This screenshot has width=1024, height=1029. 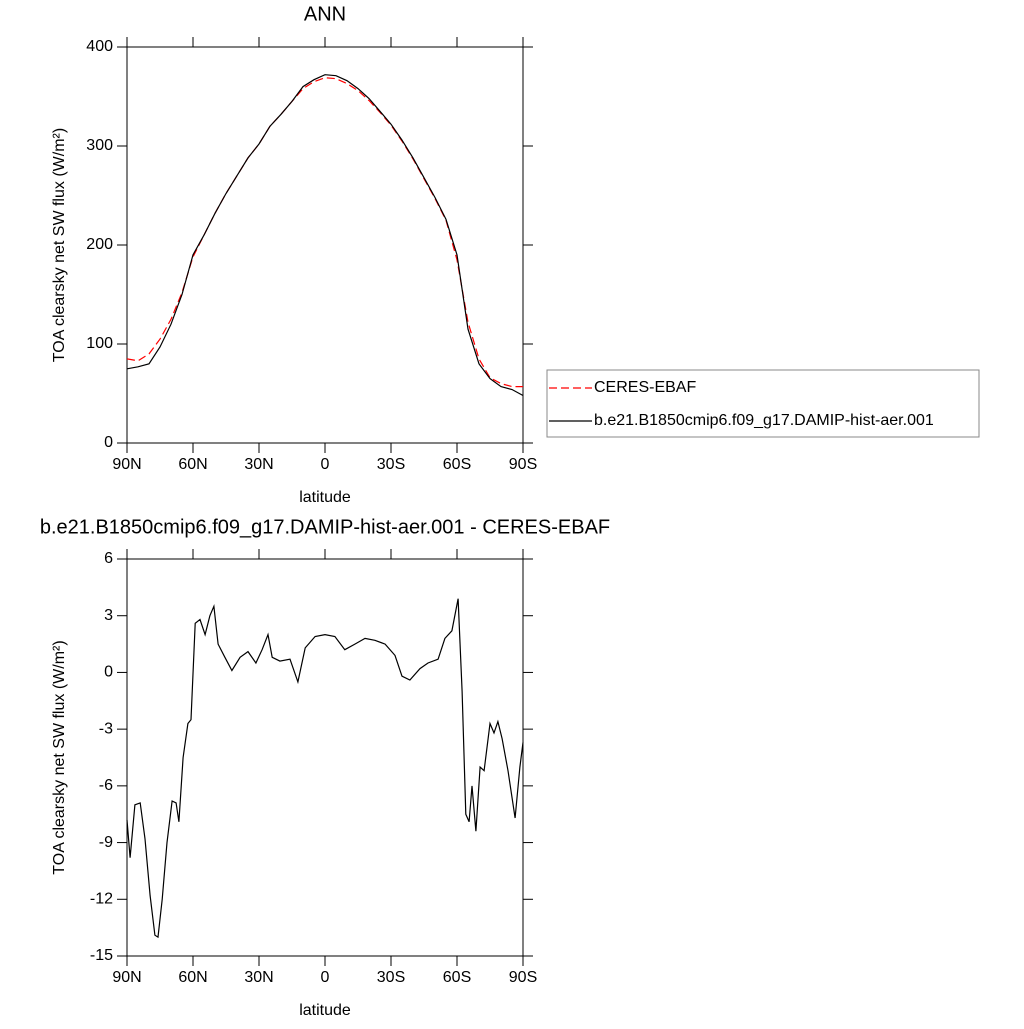 I want to click on y-tick-label: -12, so click(x=101, y=899).